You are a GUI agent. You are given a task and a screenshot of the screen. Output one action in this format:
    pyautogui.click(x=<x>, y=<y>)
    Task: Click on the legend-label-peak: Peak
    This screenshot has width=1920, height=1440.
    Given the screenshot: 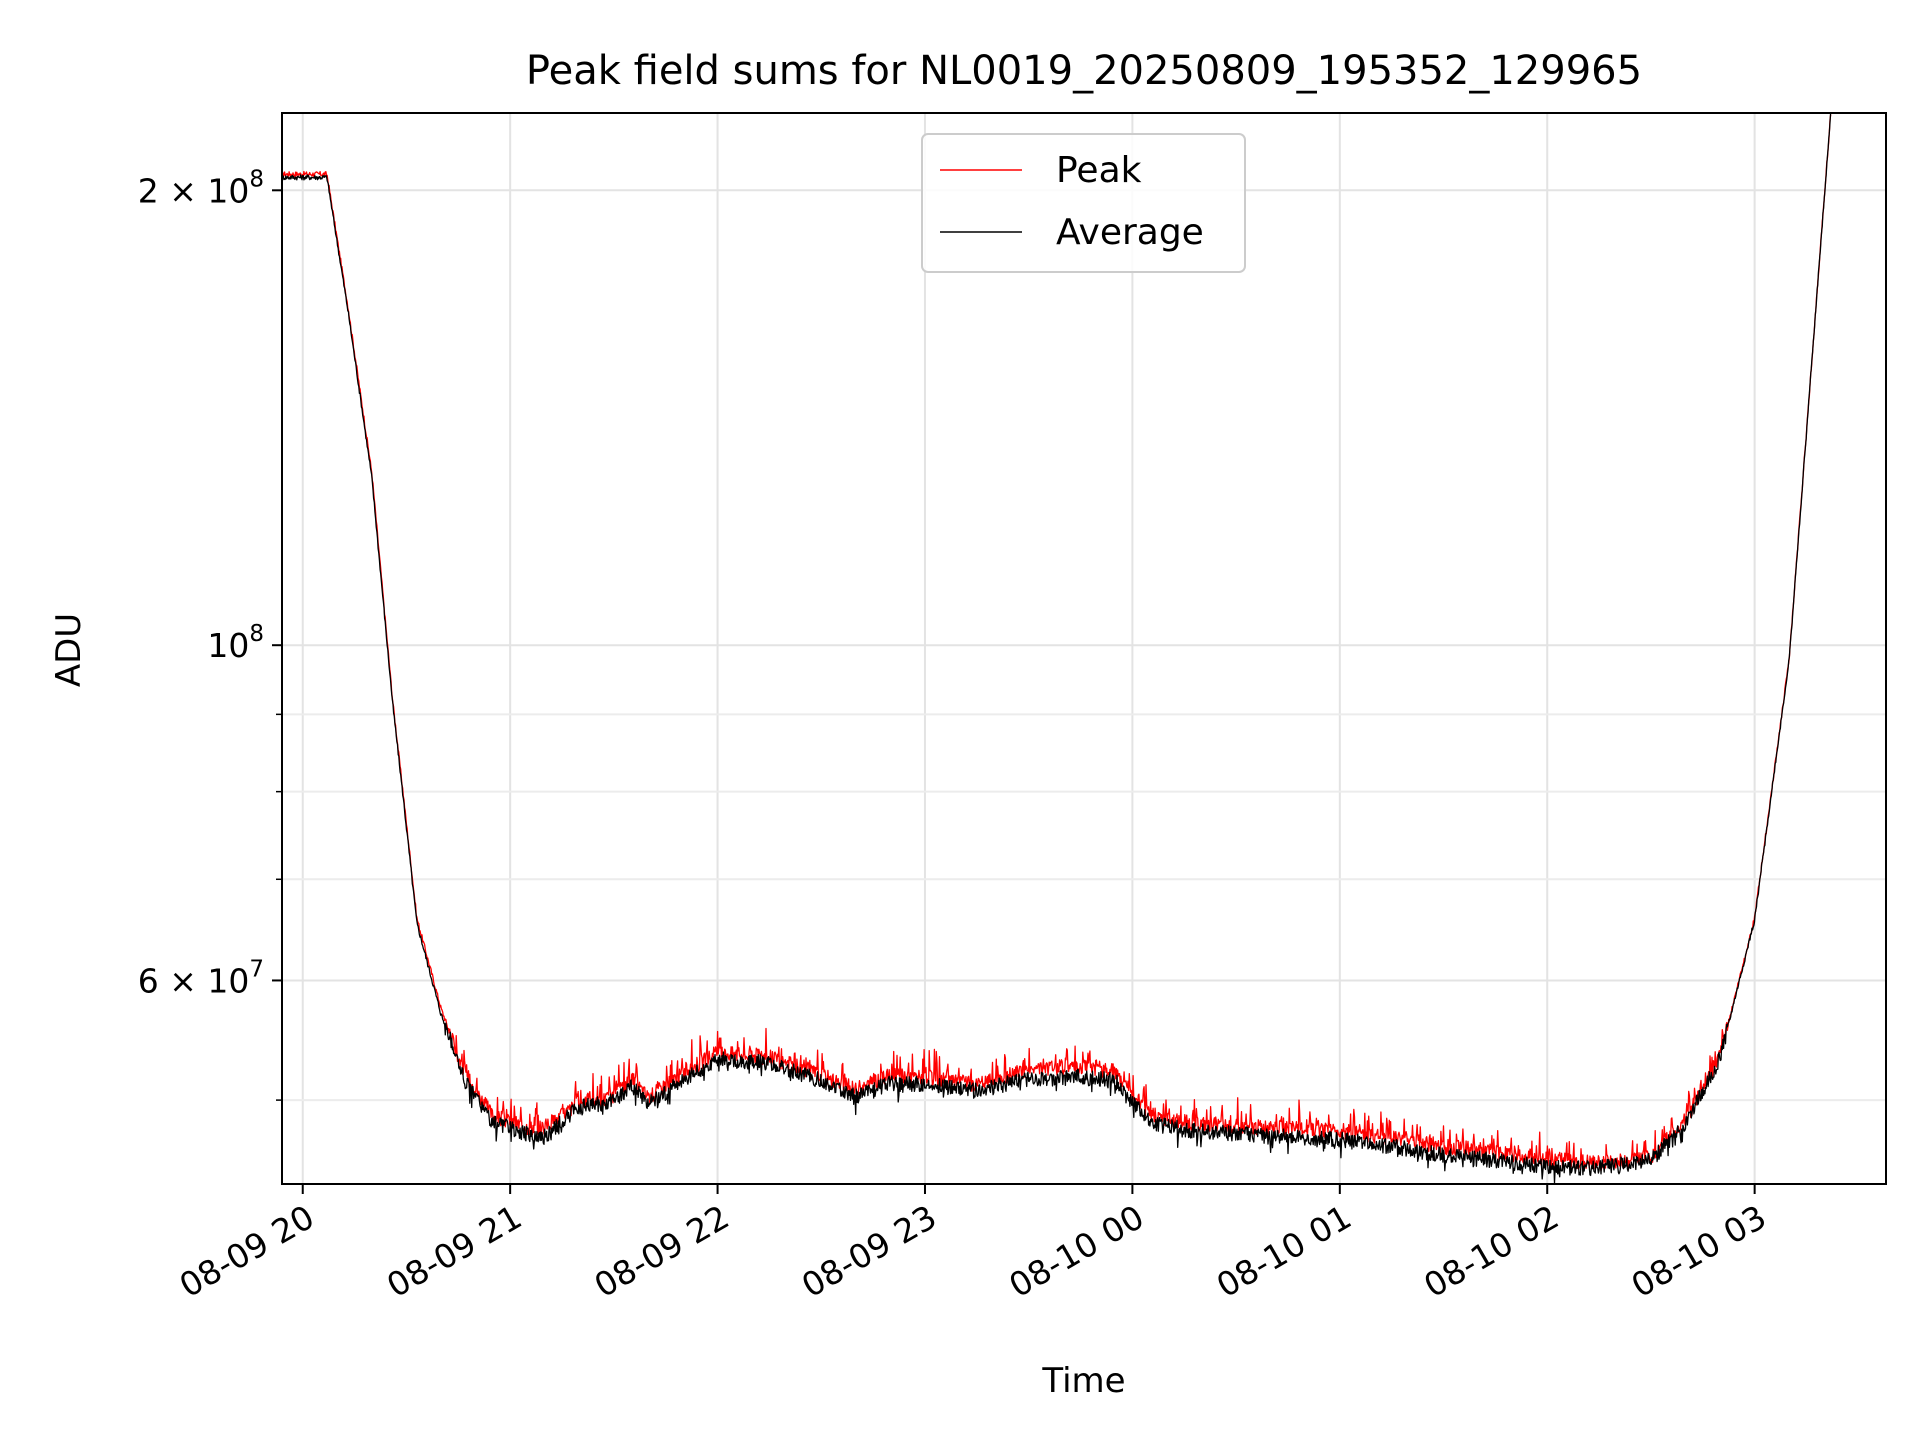 What is the action you would take?
    pyautogui.click(x=1099, y=170)
    